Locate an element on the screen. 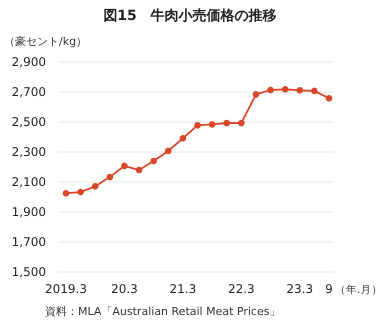 The height and width of the screenshot is (324, 380). y-tick-label: 1,500 is located at coordinates (29, 272).